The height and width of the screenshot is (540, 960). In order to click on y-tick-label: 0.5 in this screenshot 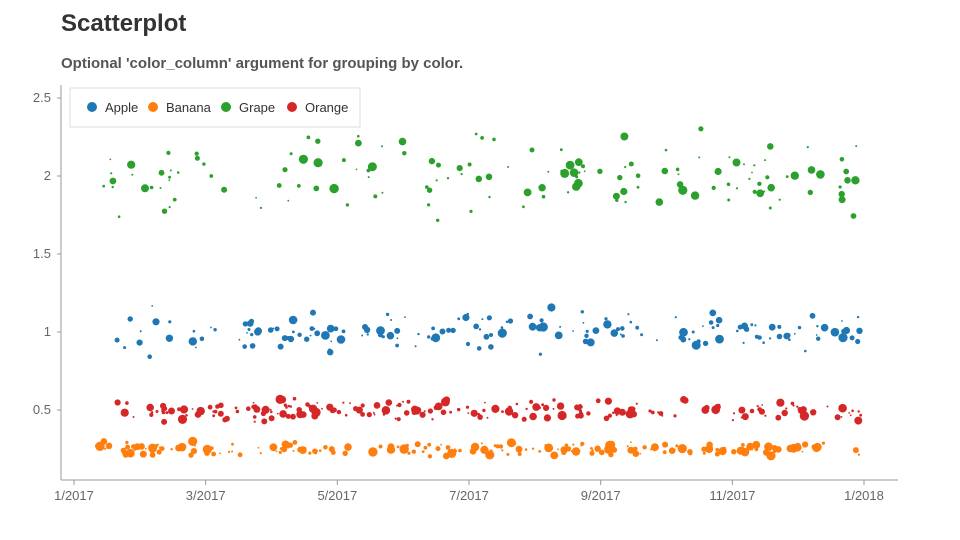, I will do `click(42, 409)`.